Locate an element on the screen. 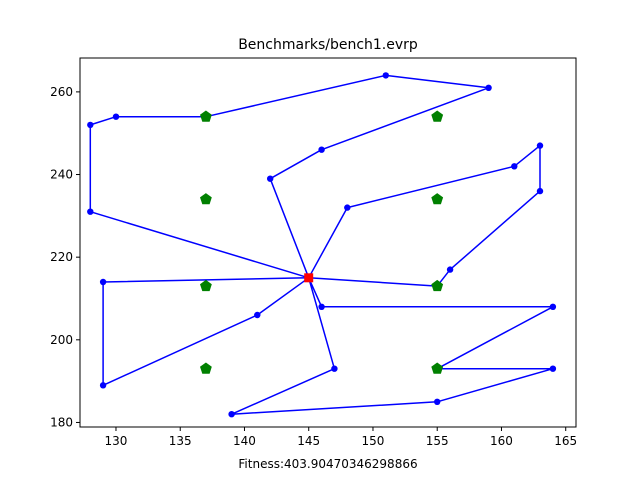 The height and width of the screenshot is (480, 640). x-axis-label: Fitness:403.90470346298866 is located at coordinates (327, 464).